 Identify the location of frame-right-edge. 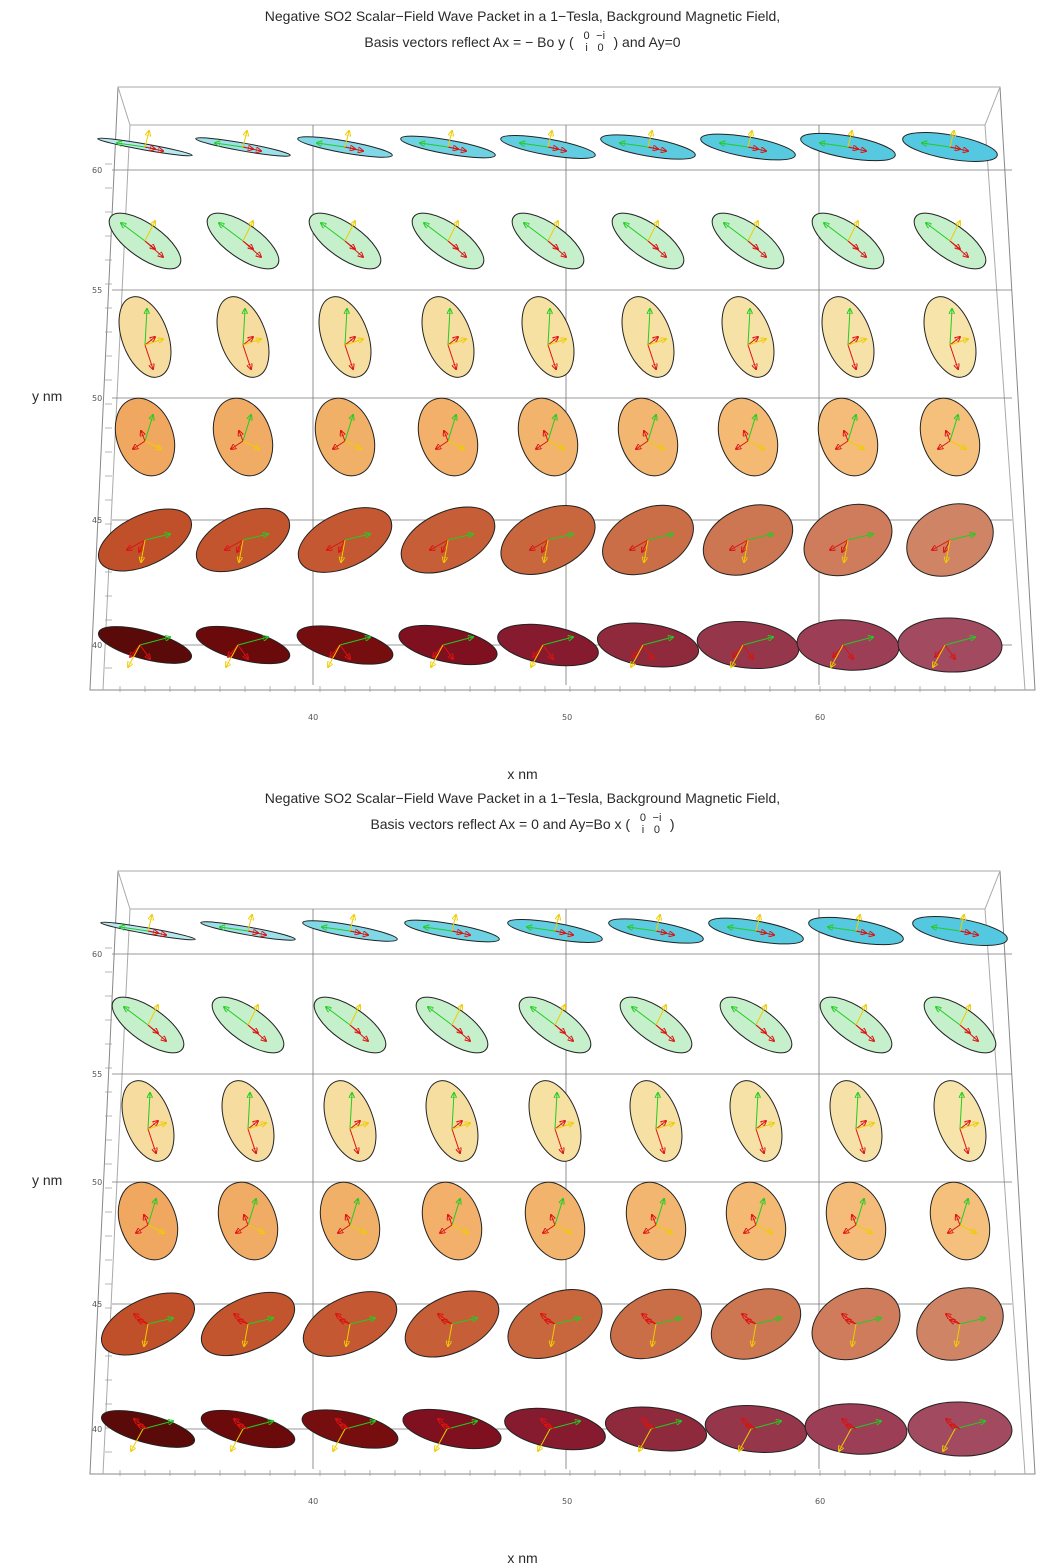
(1005, 1191).